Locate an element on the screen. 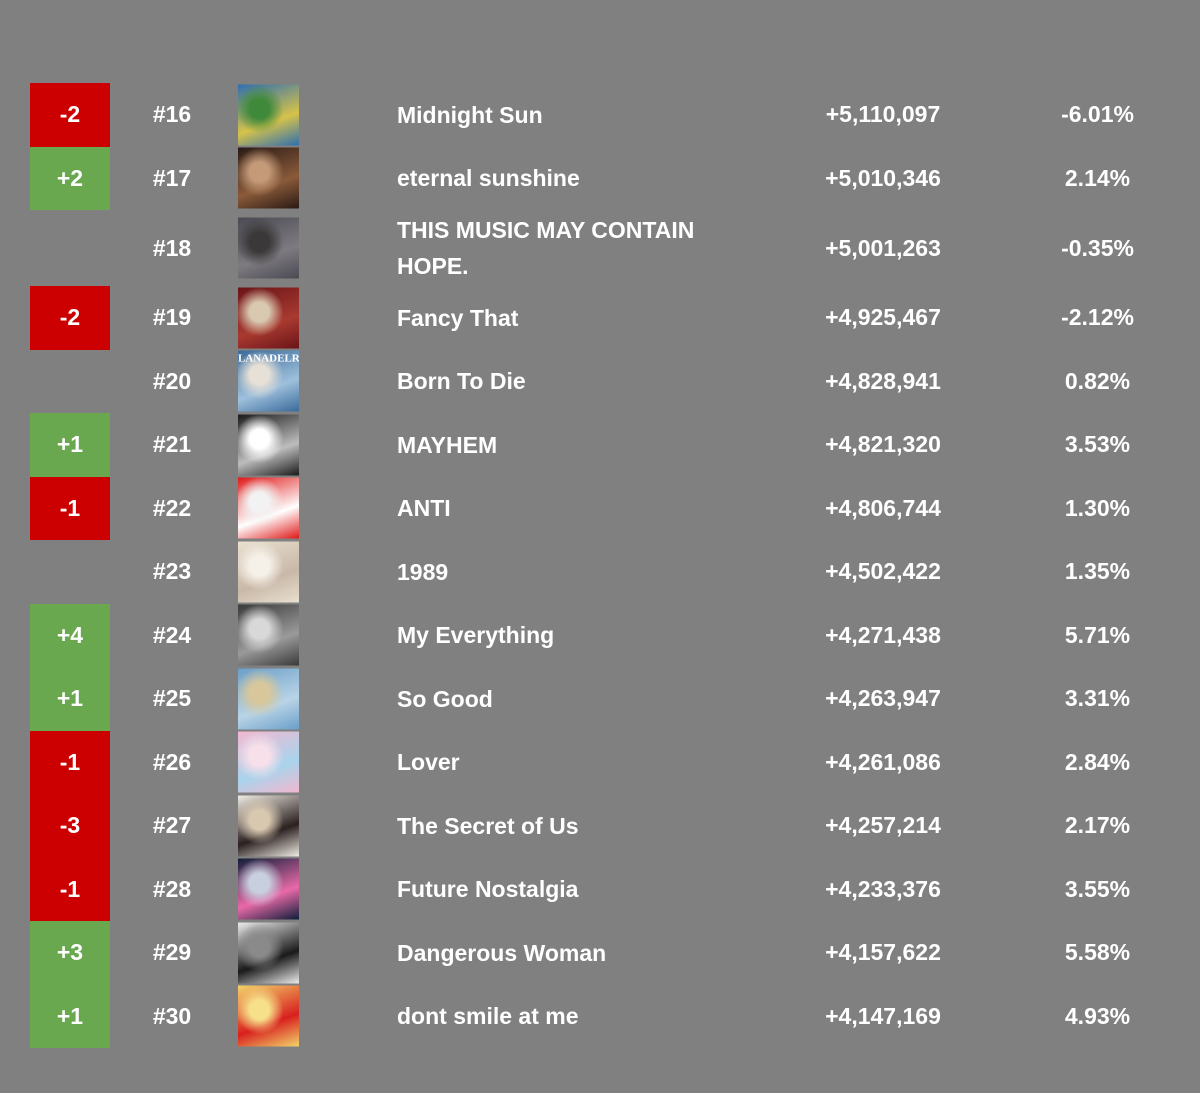 This screenshot has height=1093, width=1200. chart-row: #23 1989 +4,502,422 1.35% is located at coordinates (600, 572).